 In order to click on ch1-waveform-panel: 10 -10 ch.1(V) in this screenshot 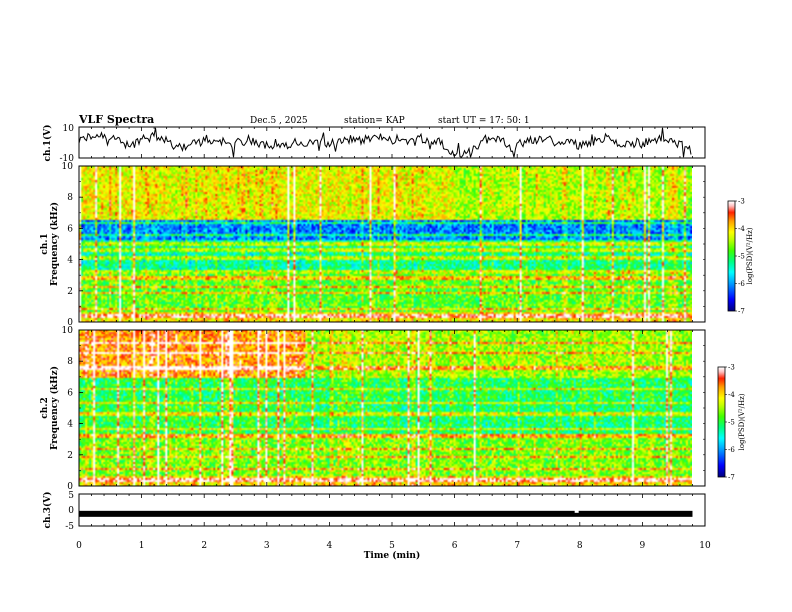, I will do `click(374, 144)`.